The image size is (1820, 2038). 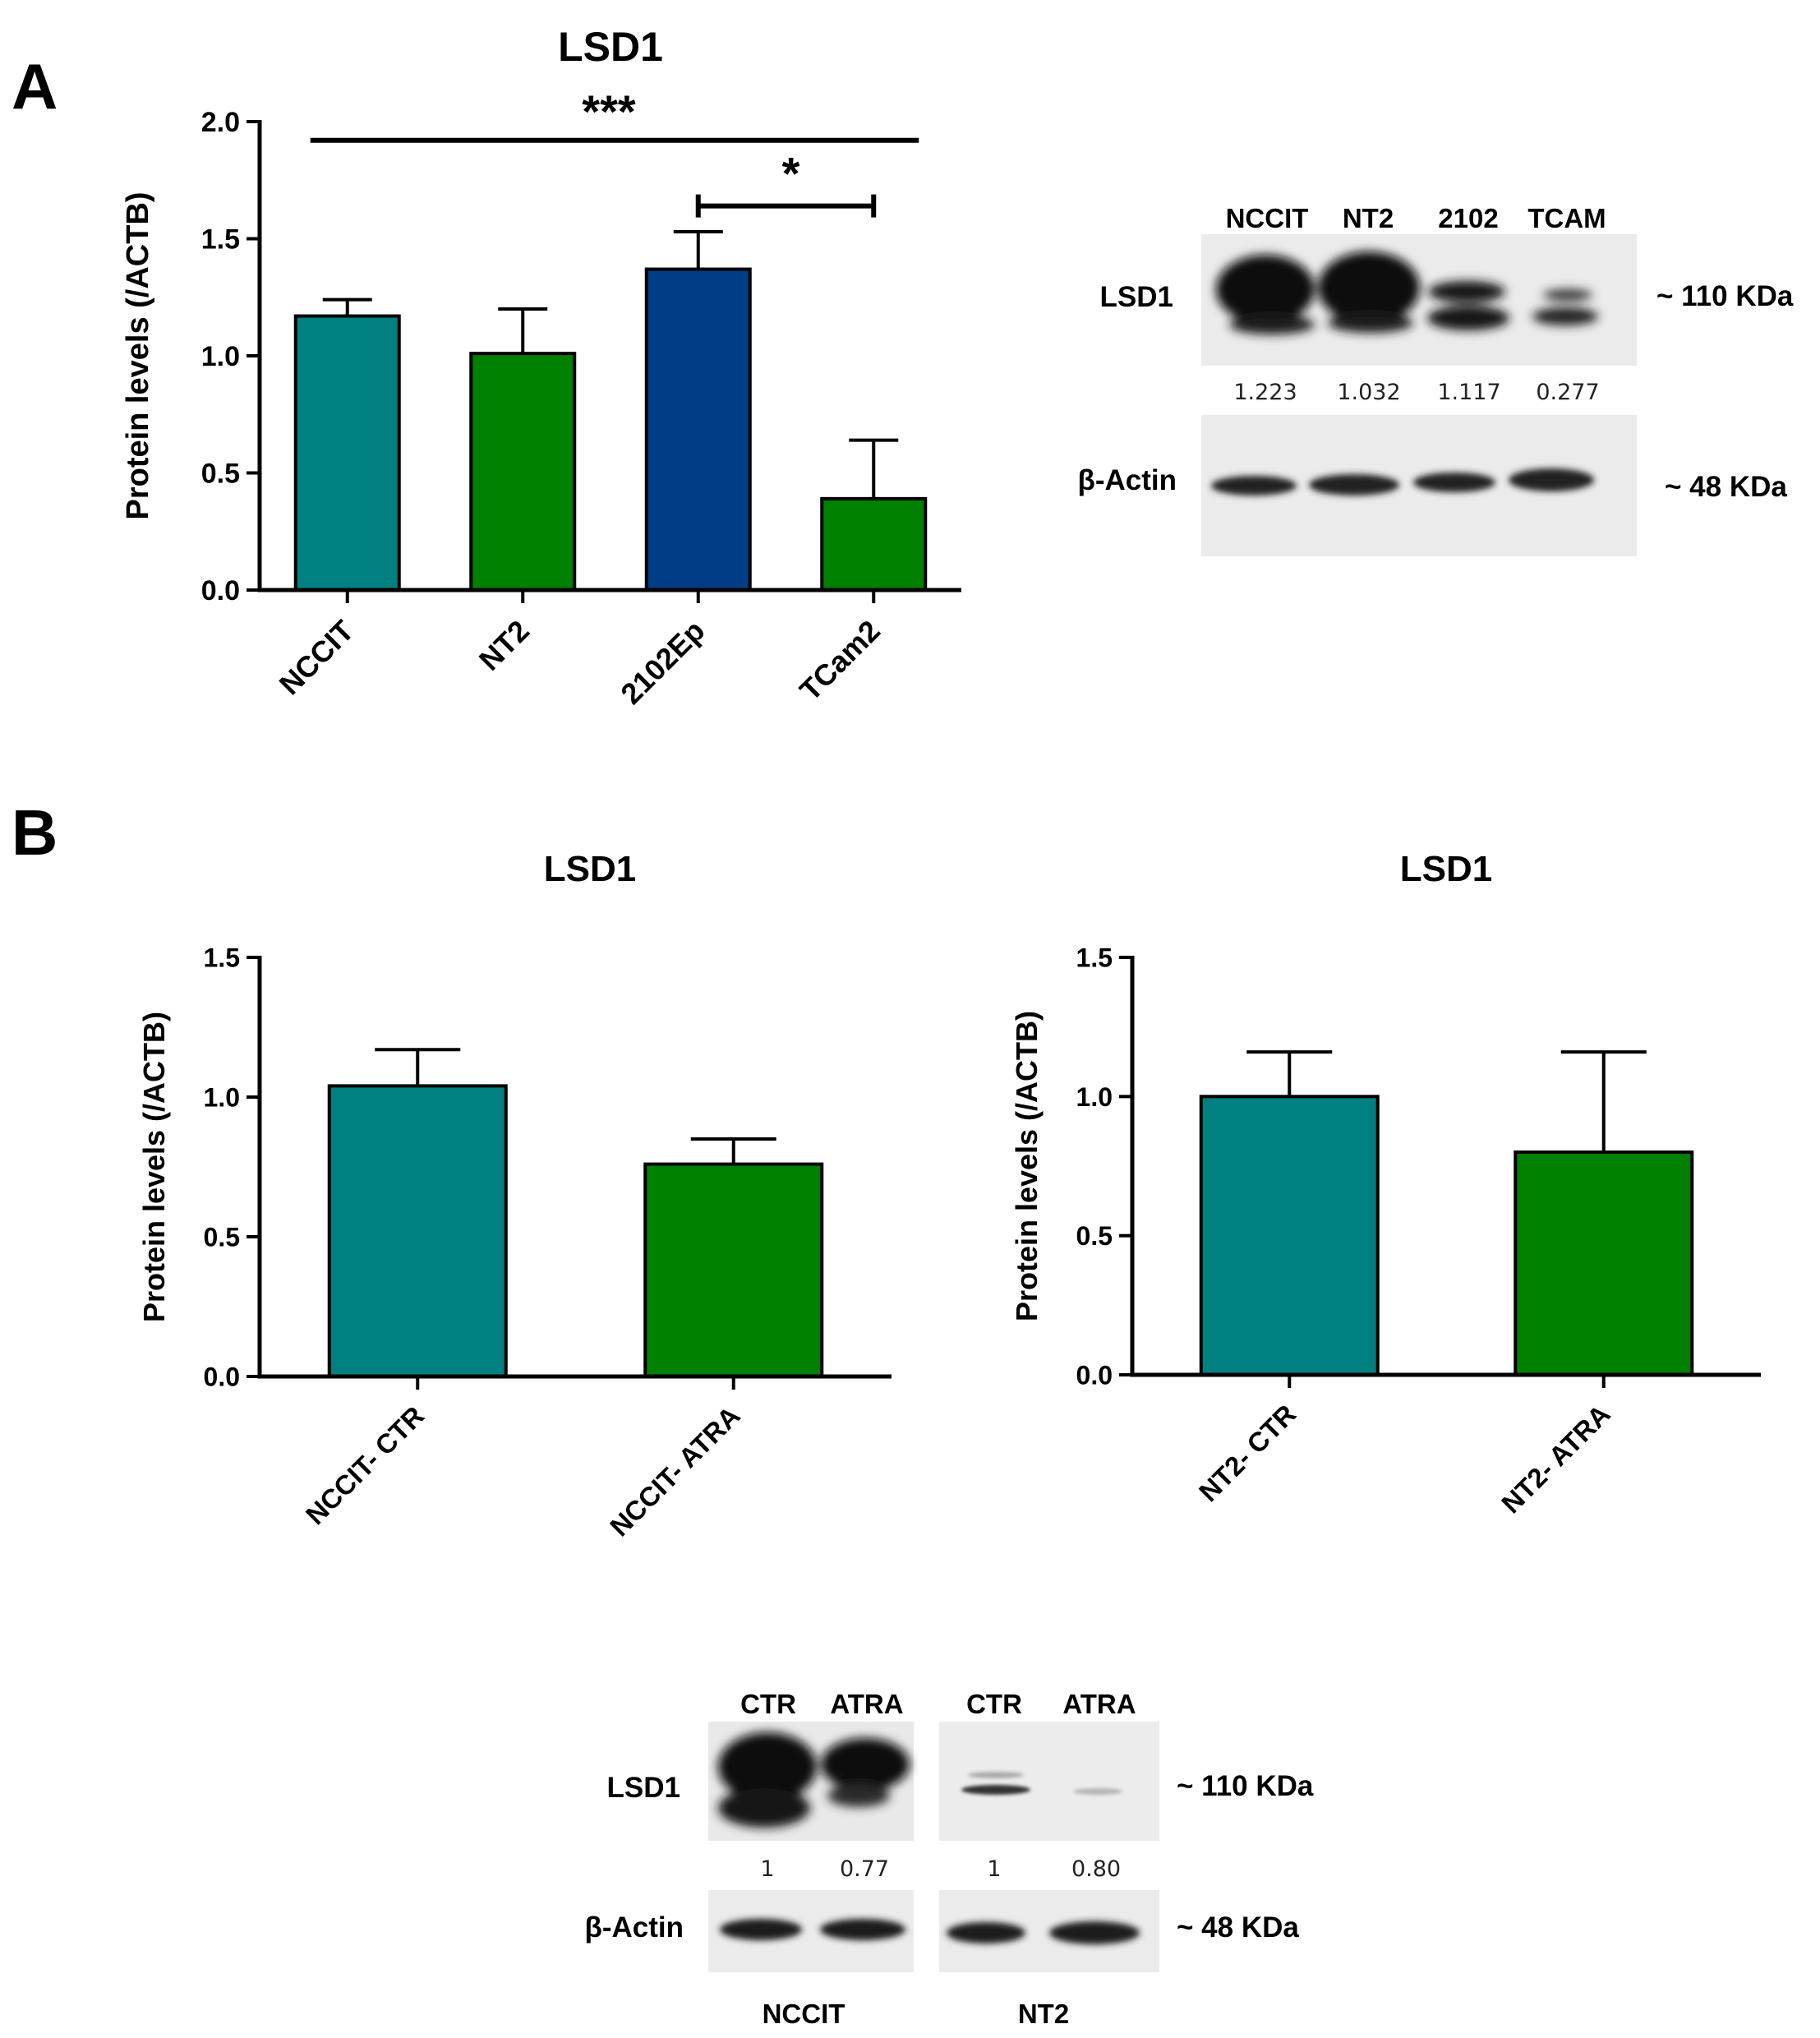 What do you see at coordinates (1245, 1786) in the screenshot?
I see `blot-b-target-size: ~ 110 KDa` at bounding box center [1245, 1786].